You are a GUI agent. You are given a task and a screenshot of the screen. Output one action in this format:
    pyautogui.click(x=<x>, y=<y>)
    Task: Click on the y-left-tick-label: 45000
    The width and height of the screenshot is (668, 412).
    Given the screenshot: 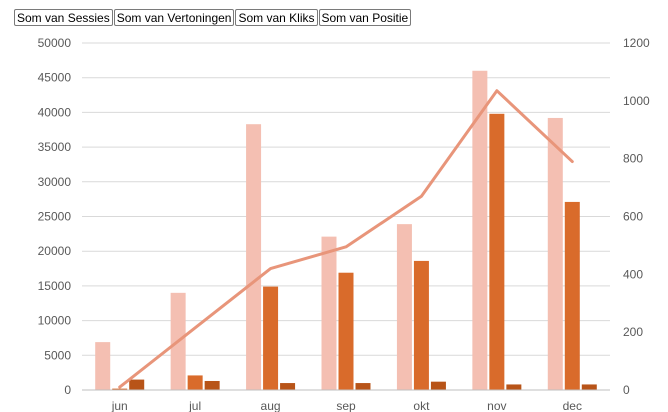 What is the action you would take?
    pyautogui.click(x=55, y=78)
    